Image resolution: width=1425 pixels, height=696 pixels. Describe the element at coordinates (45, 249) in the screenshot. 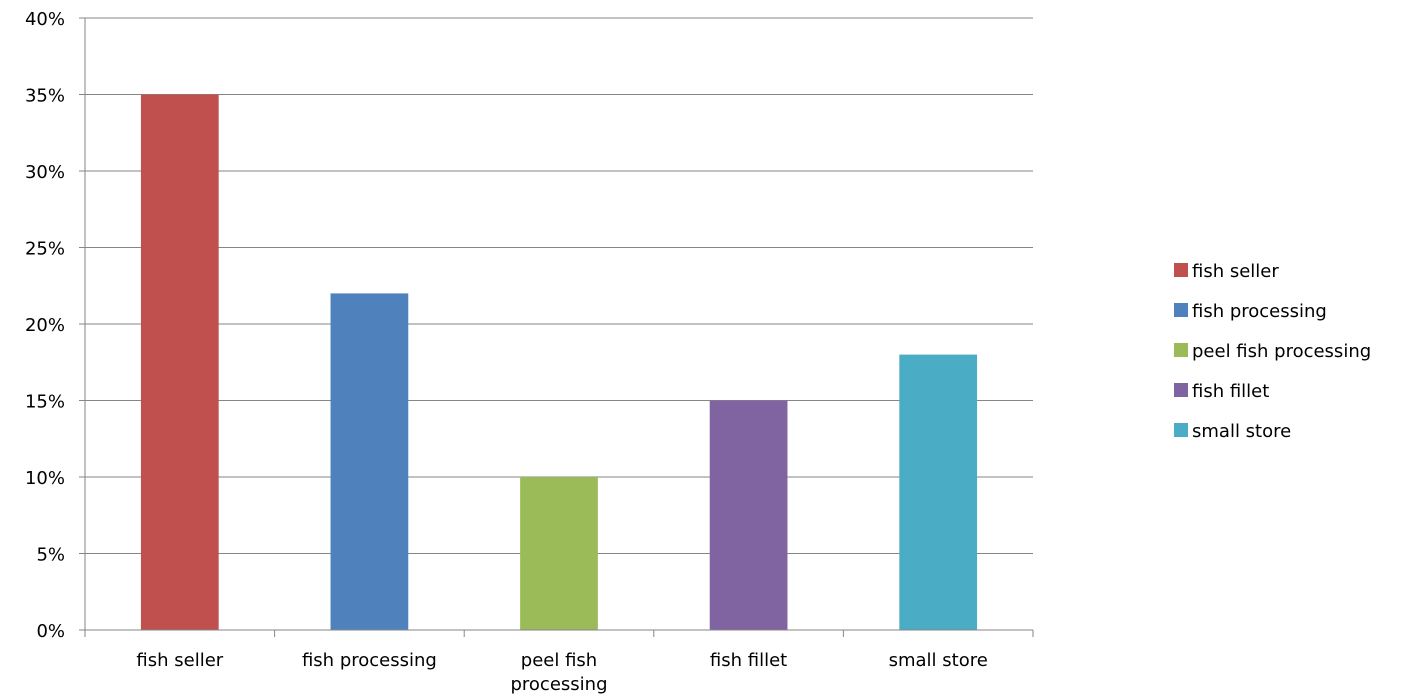

I see `y-tick-label: 25%` at that location.